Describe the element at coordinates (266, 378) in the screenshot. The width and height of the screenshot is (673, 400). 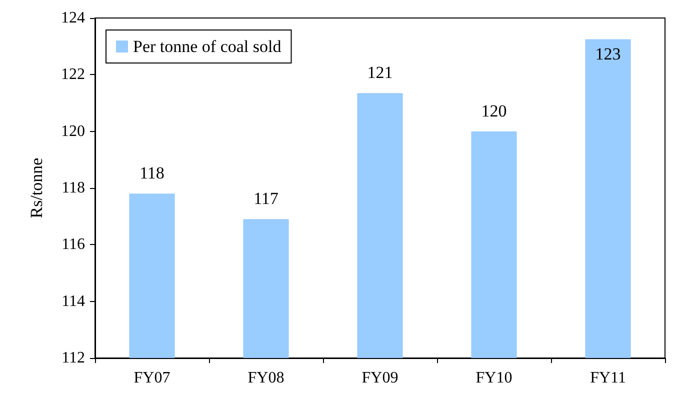
I see `x-tick-label: FY08` at that location.